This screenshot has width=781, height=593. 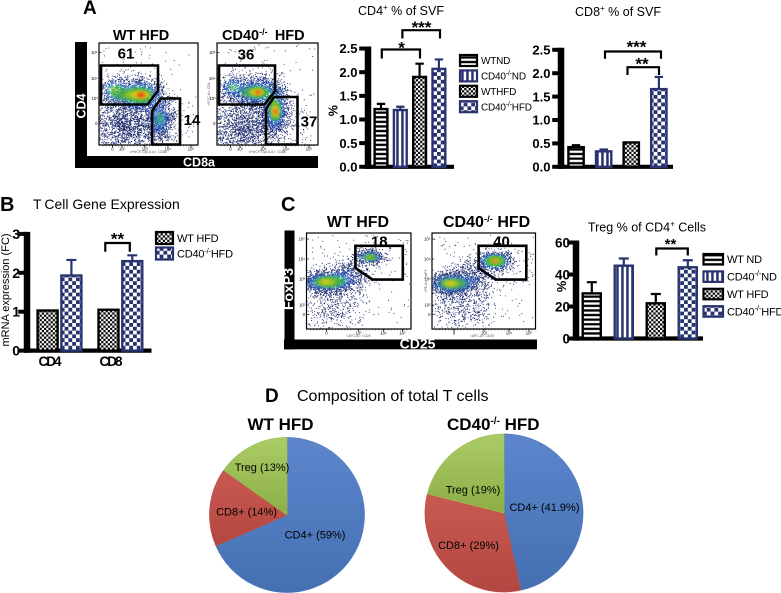 I want to click on svg-text: 61, so click(x=126, y=54).